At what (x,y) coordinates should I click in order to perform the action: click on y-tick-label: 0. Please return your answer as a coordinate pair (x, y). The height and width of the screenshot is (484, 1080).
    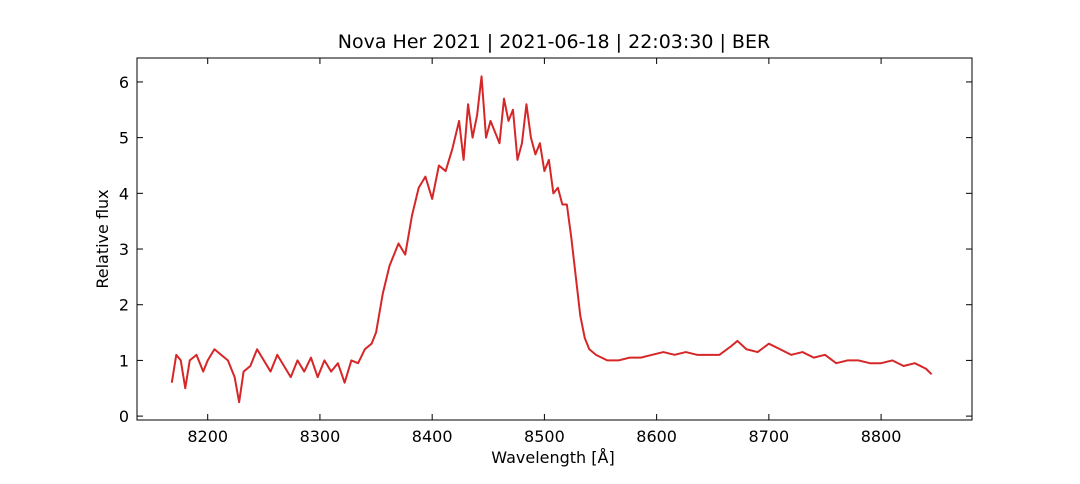
    Looking at the image, I should click on (124, 416).